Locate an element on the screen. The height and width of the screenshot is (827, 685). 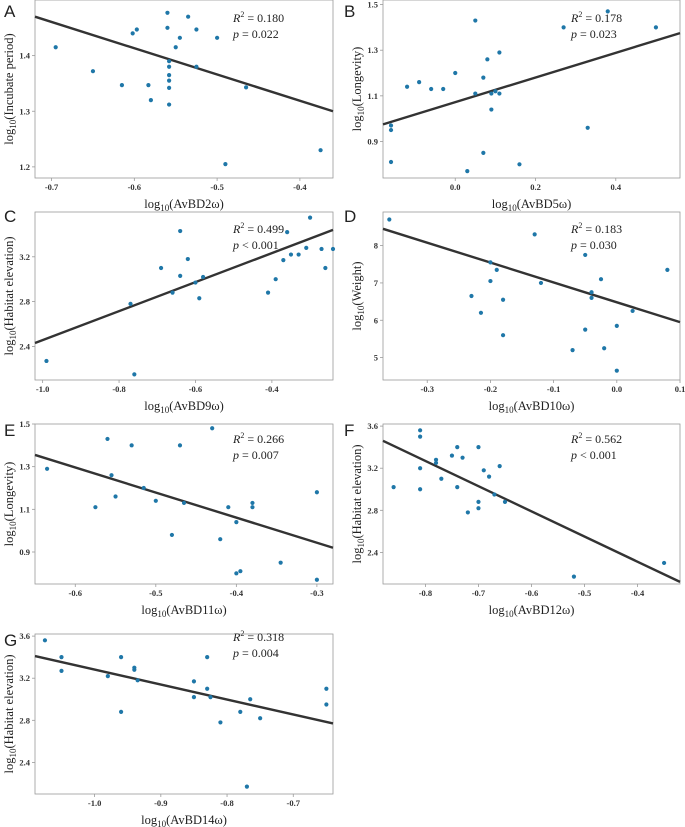
x-tick-label: 0.2 is located at coordinates (535, 187).